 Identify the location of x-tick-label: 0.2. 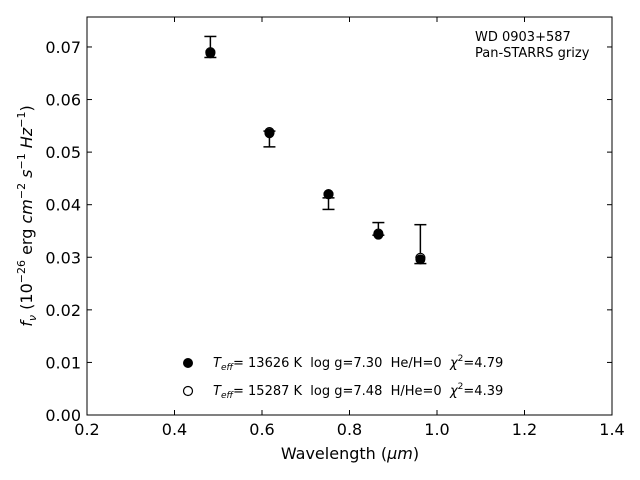
(86, 429).